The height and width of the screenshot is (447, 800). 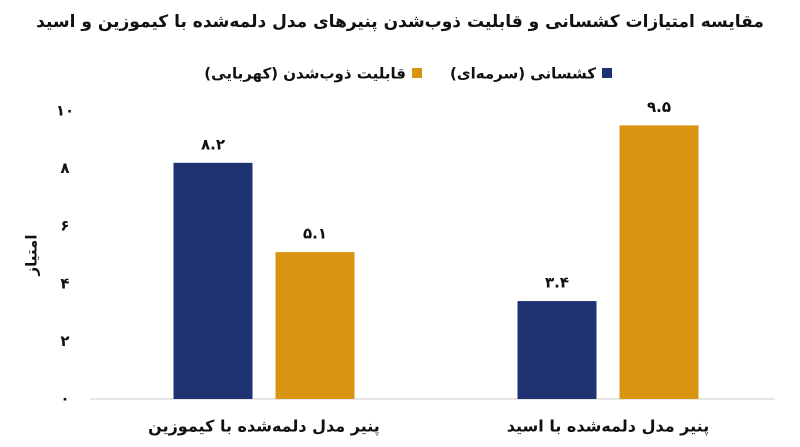 What do you see at coordinates (557, 283) in the screenshot?
I see `data-label: ۳.۴` at bounding box center [557, 283].